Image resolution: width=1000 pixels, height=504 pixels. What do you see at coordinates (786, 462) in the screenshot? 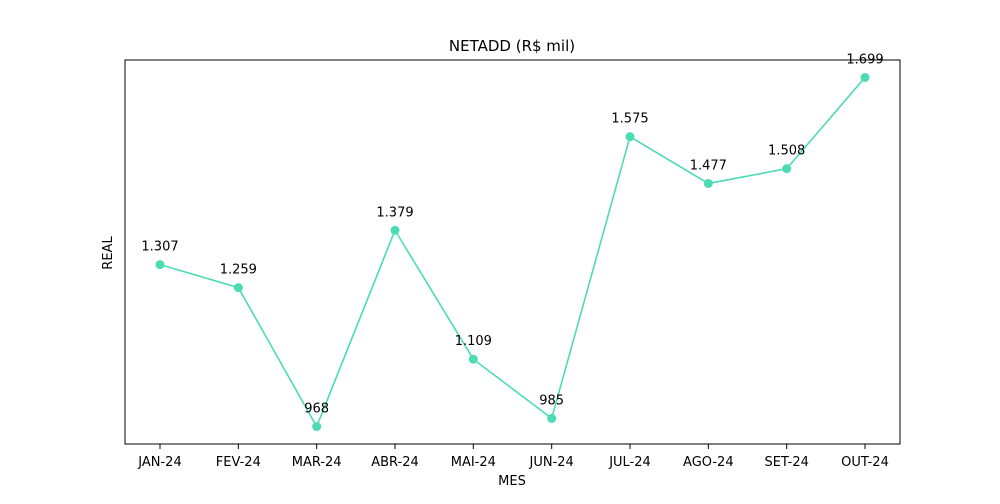
I see `x-tick-label: SET-24` at bounding box center [786, 462].